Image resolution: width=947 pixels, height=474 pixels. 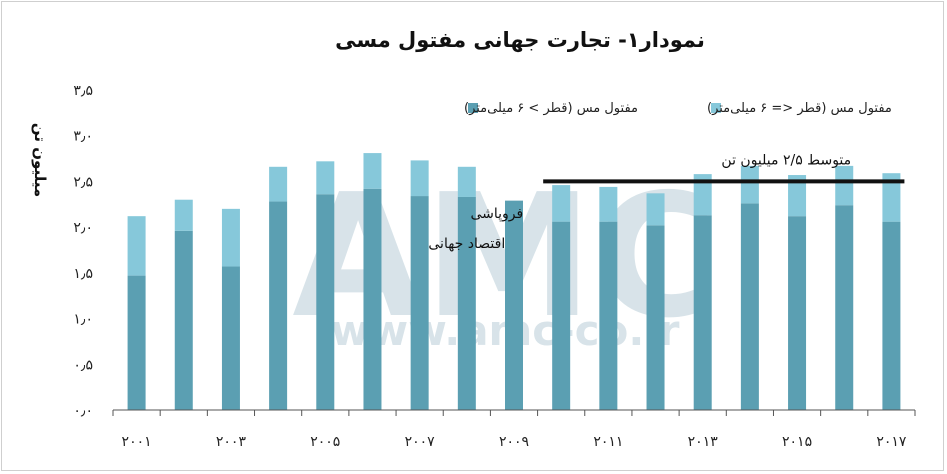 I want to click on chart-title: نمودار۱- تجارت جهانی مفتول مسی, so click(x=520, y=40).